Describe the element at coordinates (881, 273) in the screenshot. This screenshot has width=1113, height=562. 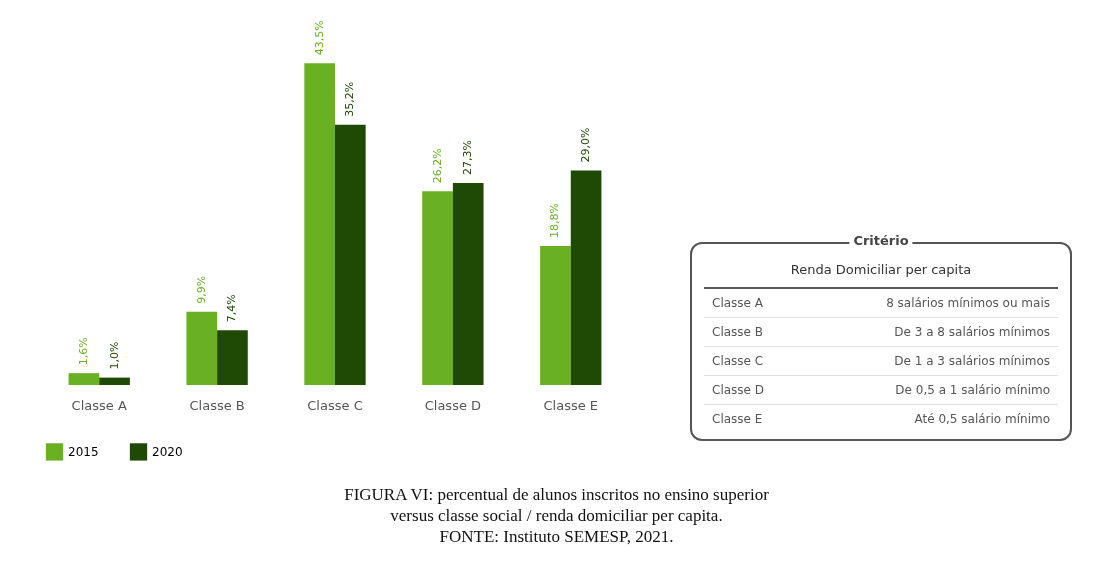
I see `text: Renda Domiciliar per capita` at that location.